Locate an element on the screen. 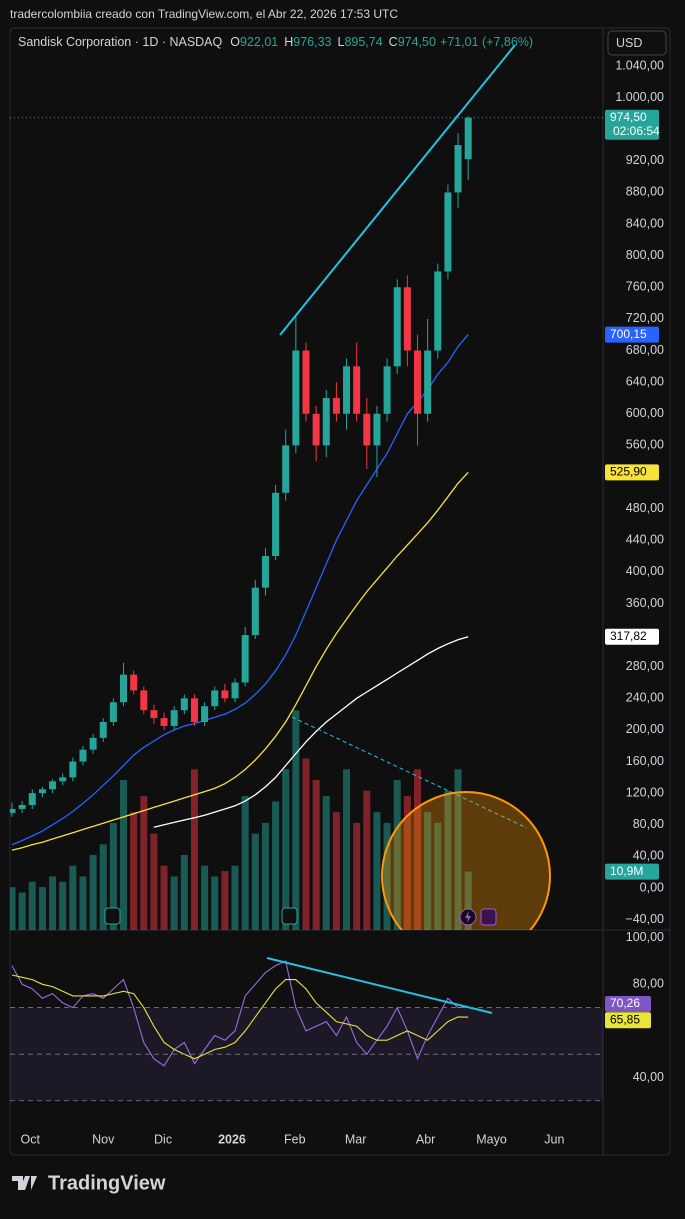 The image size is (685, 1219). volume-label: 10,9M is located at coordinates (626, 871).